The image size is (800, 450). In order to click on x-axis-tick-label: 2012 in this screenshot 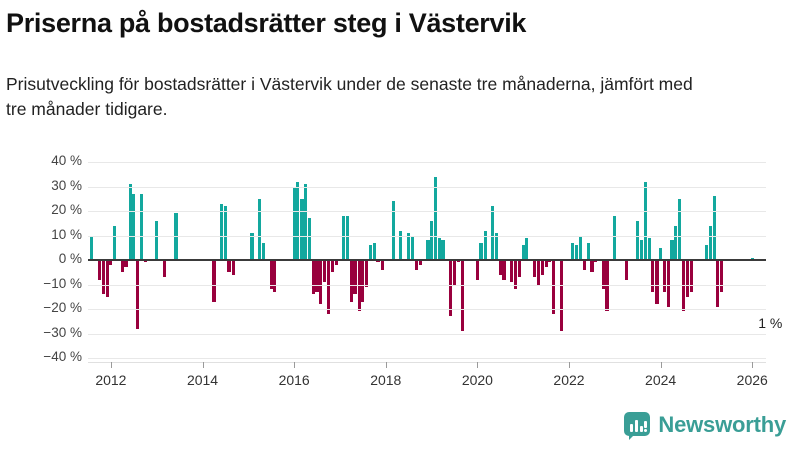, I will do `click(111, 380)`.